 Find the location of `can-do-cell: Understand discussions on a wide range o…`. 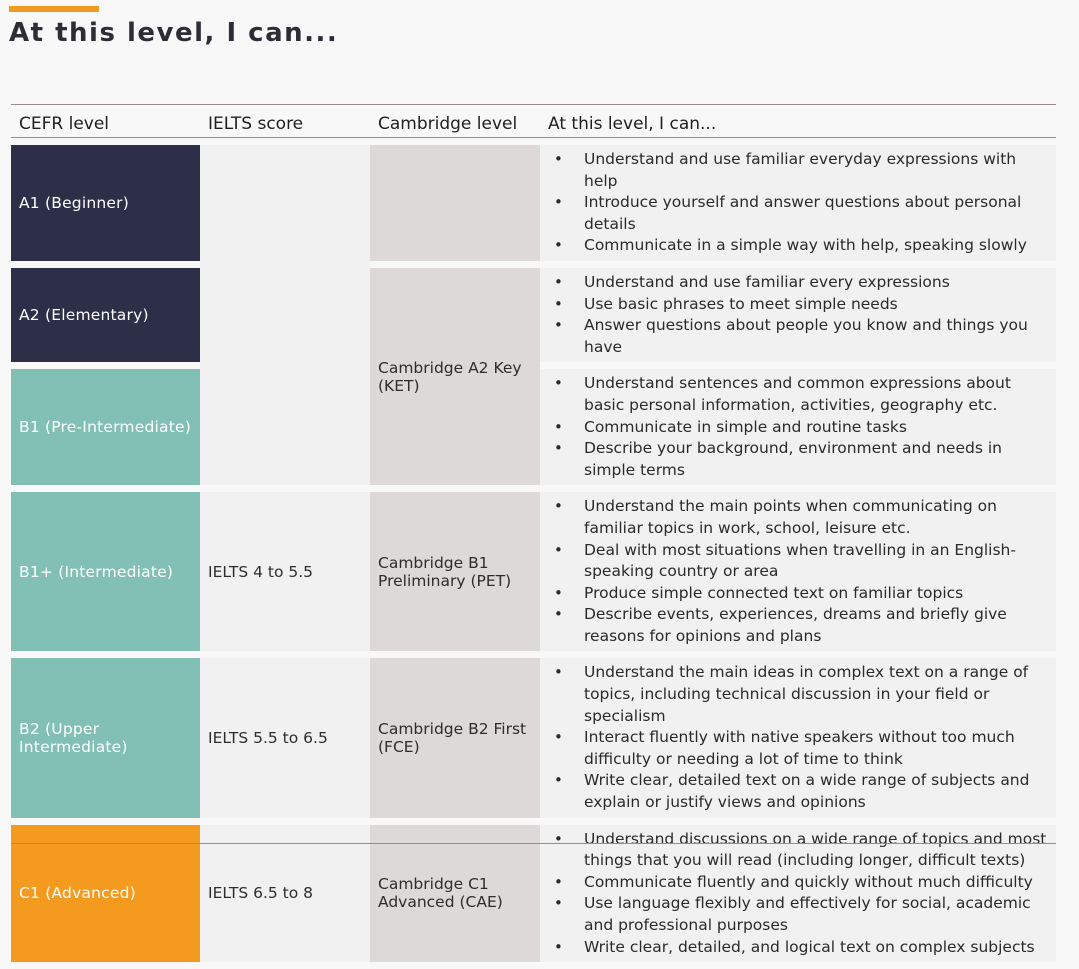

can-do-cell: Understand discussions on a wide range o… is located at coordinates (798, 893).